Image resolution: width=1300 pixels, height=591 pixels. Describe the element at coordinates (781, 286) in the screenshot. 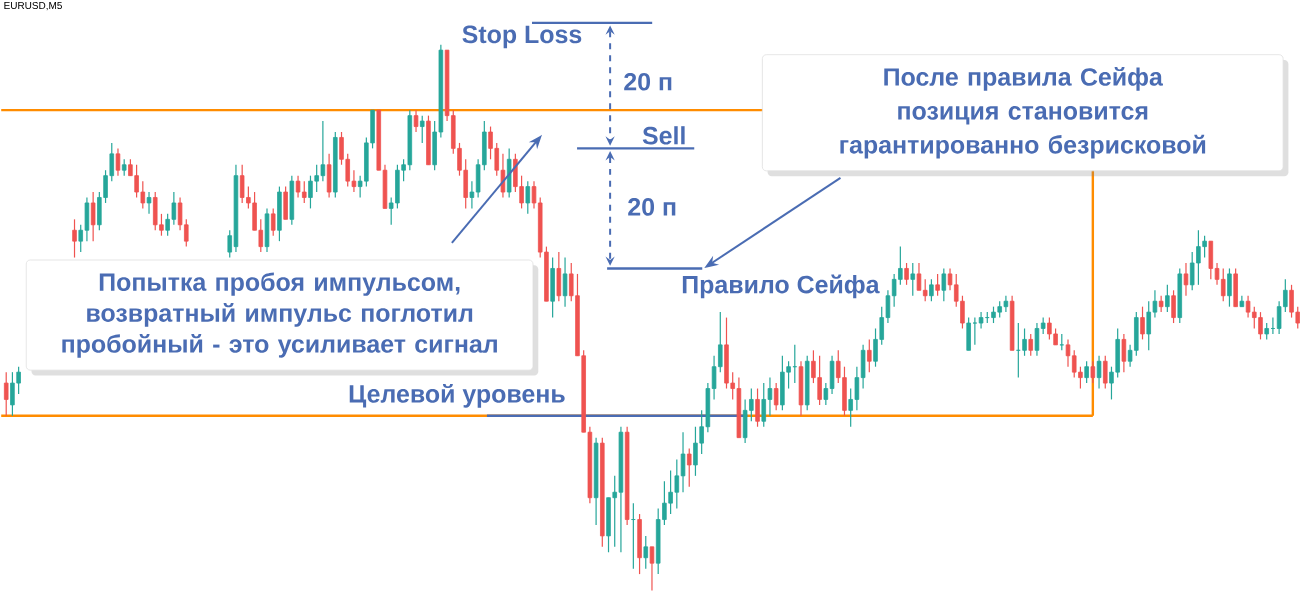

I see `ref-line-label: Правило Сейфа` at that location.